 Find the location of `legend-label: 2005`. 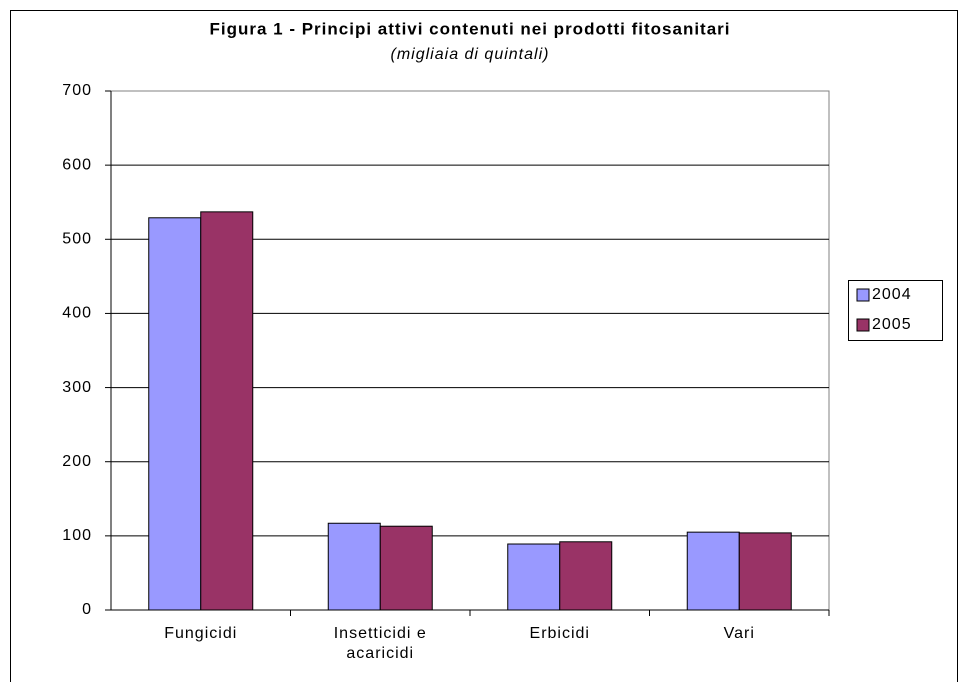

legend-label: 2005 is located at coordinates (892, 324).